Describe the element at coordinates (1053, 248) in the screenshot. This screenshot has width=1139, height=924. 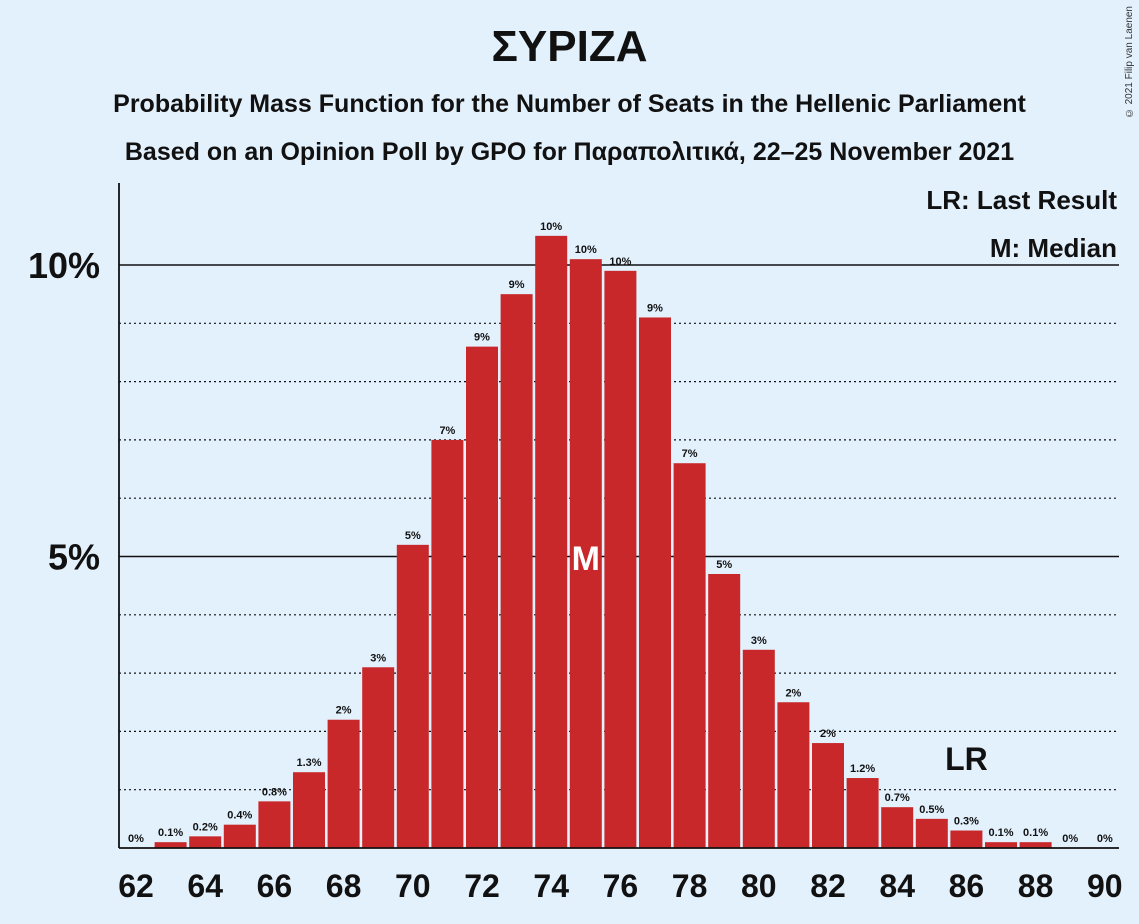
I see `legend-median: M: Median` at that location.